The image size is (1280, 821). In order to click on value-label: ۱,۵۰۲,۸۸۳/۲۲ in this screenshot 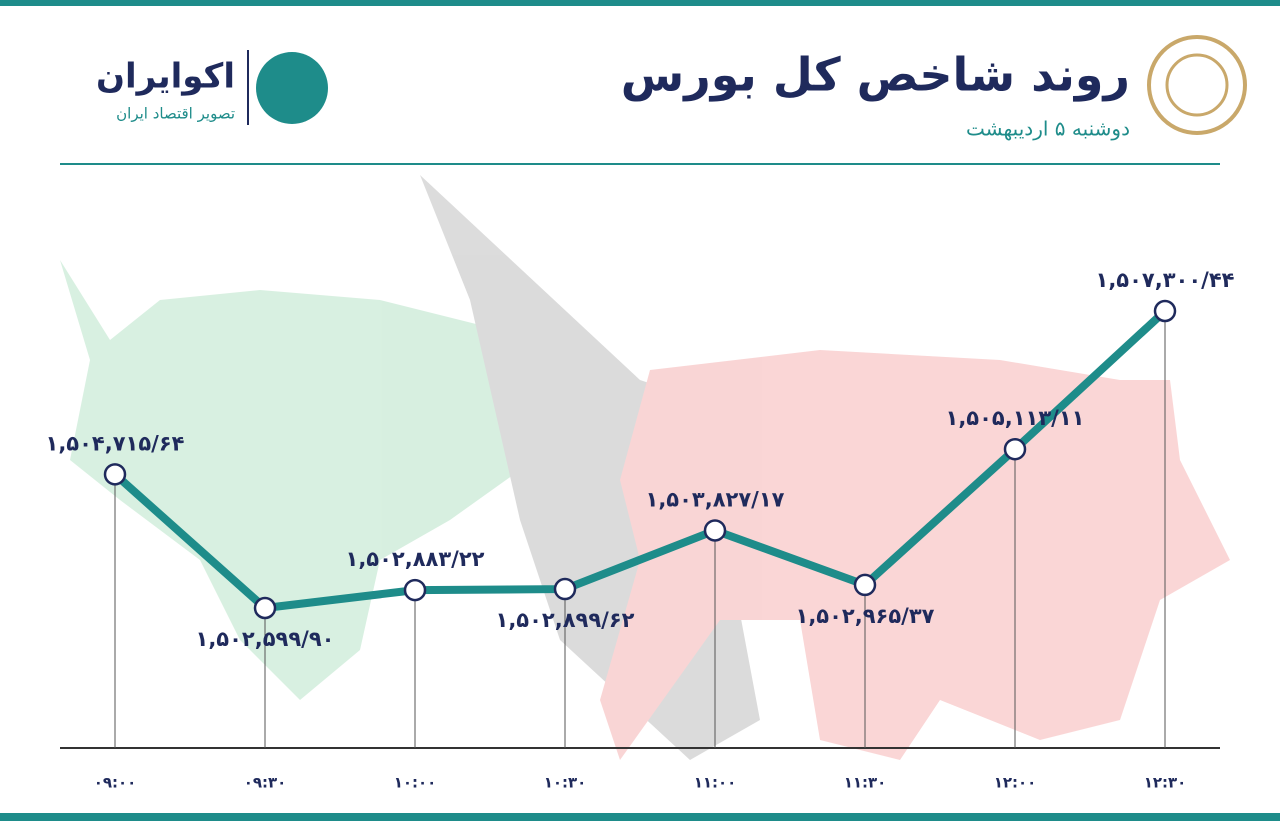, I will do `click(415, 559)`.